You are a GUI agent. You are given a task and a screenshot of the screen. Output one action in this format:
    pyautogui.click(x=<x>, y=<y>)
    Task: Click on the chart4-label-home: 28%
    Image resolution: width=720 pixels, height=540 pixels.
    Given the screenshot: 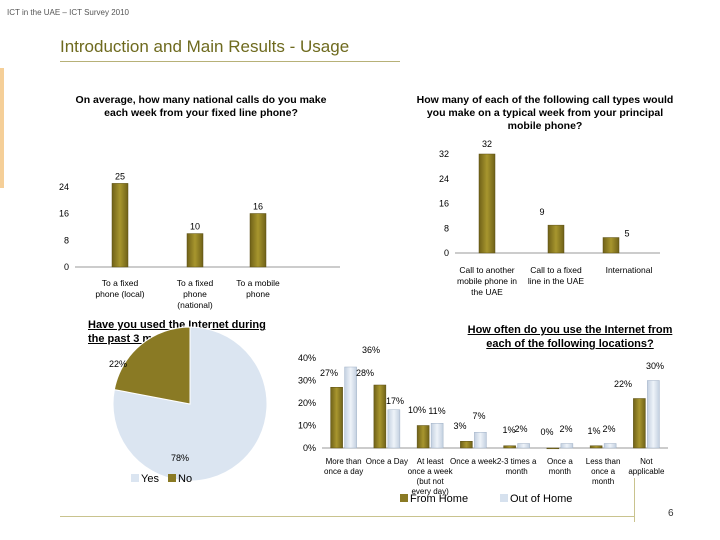 What is the action you would take?
    pyautogui.click(x=365, y=373)
    